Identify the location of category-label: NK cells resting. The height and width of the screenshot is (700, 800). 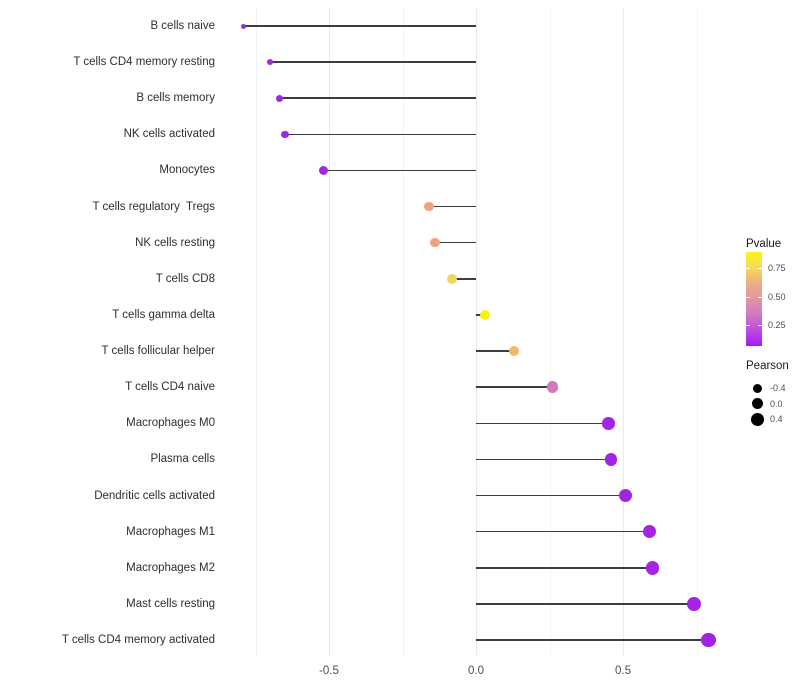
(175, 242).